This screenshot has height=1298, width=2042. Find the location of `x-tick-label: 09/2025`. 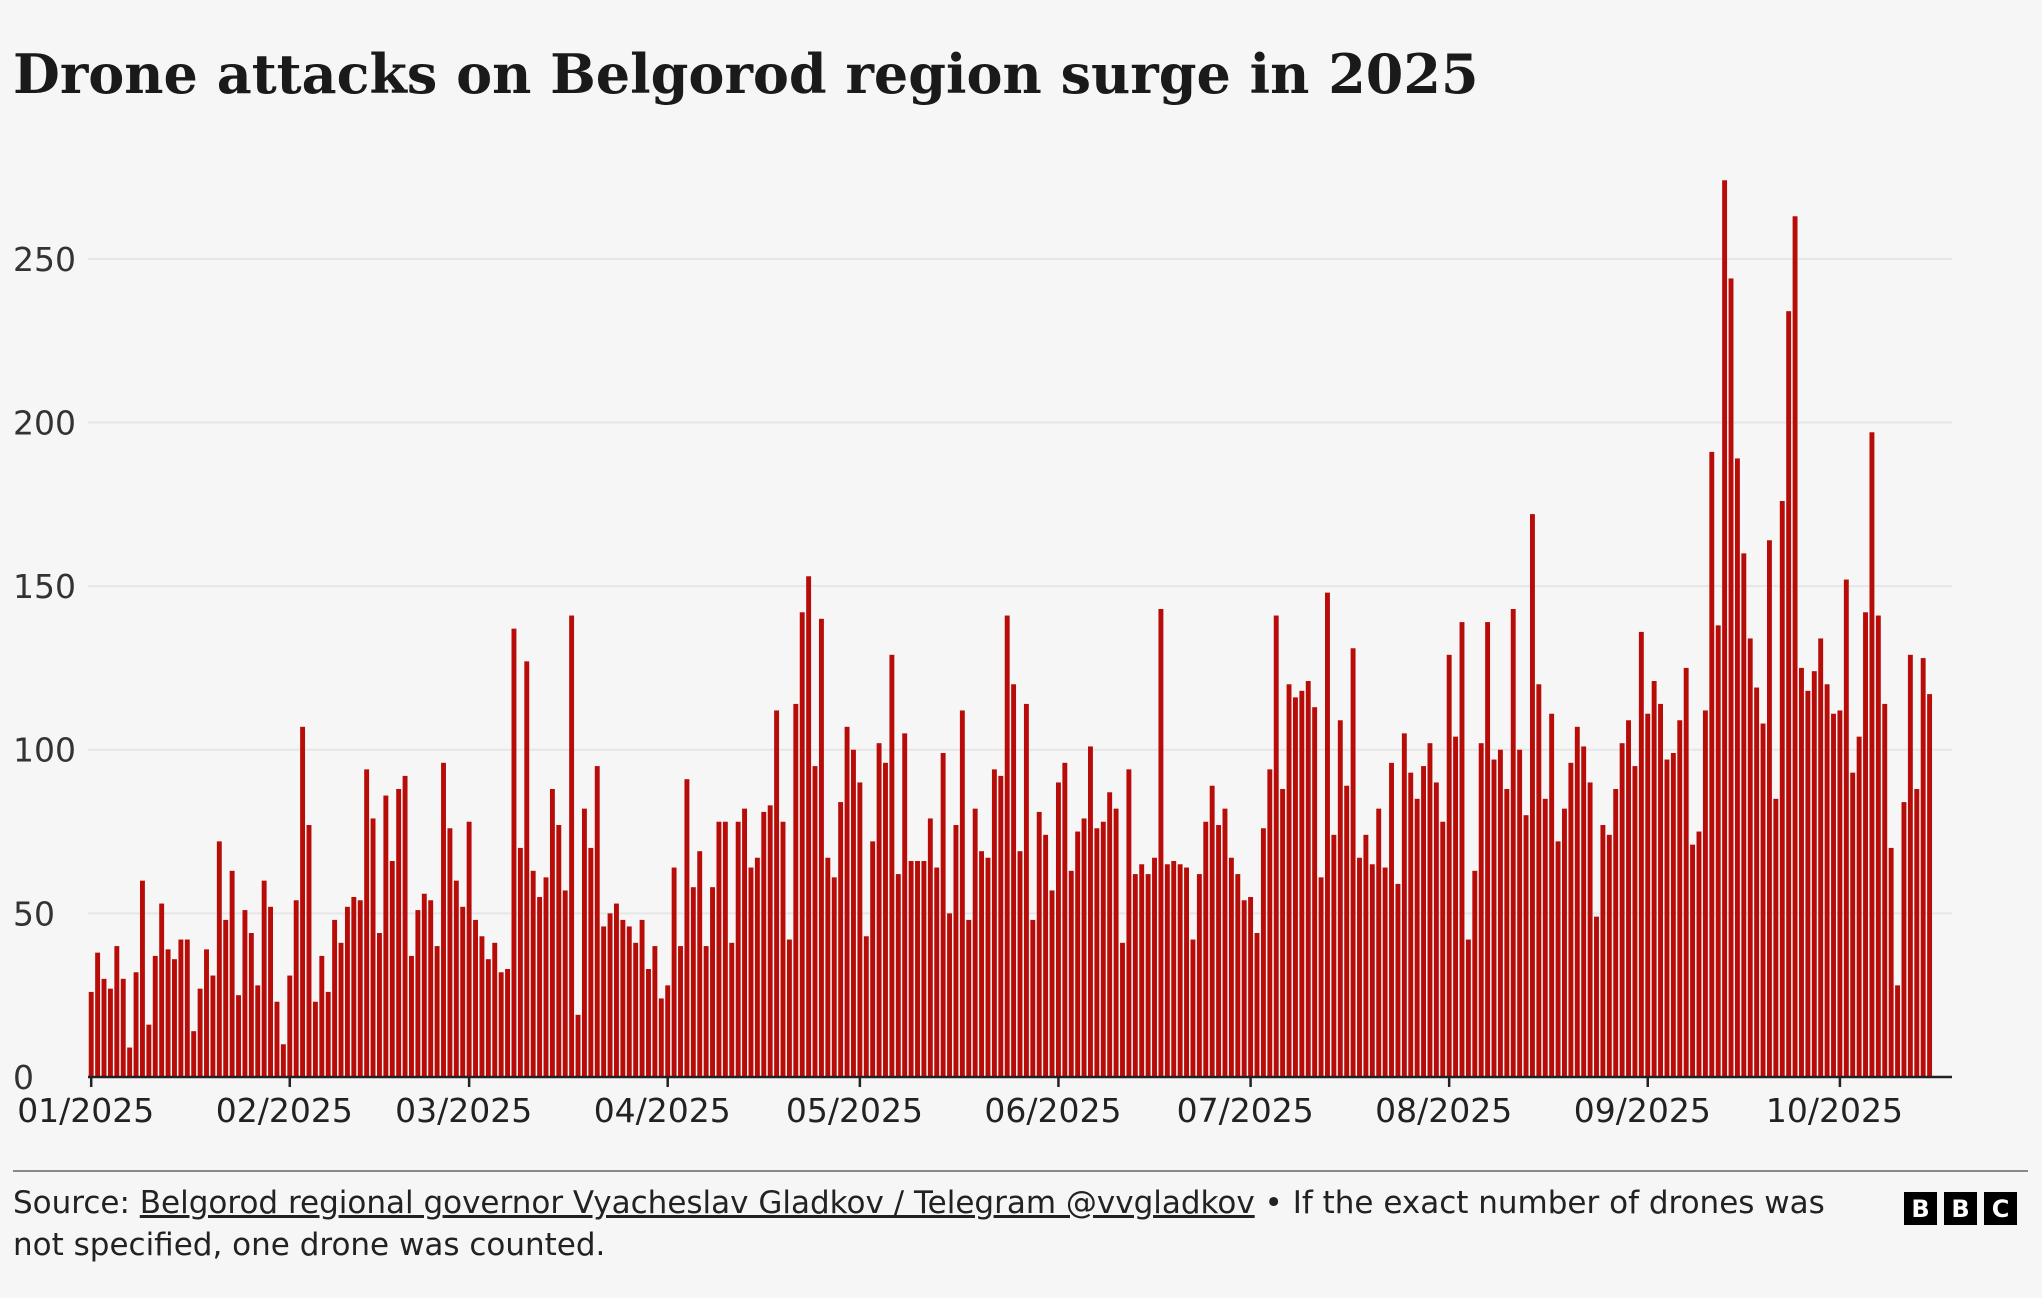

x-tick-label: 09/2025 is located at coordinates (1642, 1110).